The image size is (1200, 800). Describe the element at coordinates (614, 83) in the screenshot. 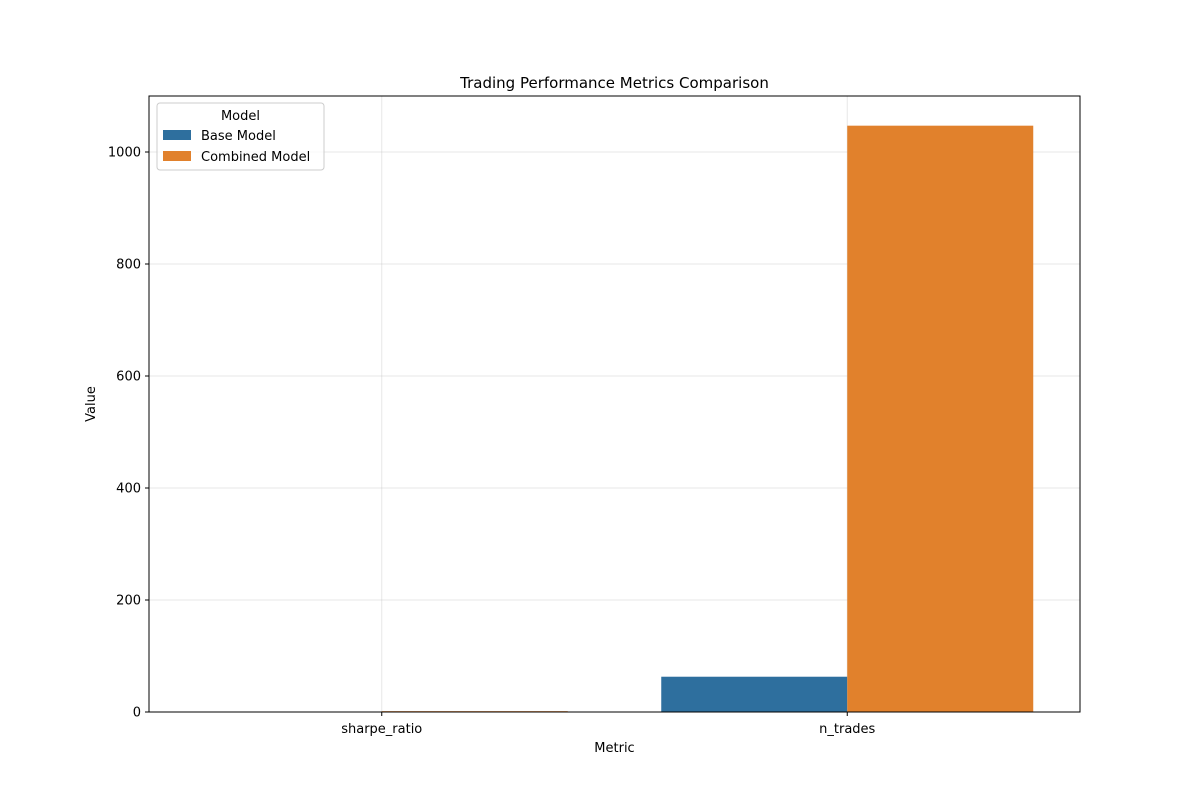

I see `chart-title: Trading Performance Metrics Comparison` at that location.